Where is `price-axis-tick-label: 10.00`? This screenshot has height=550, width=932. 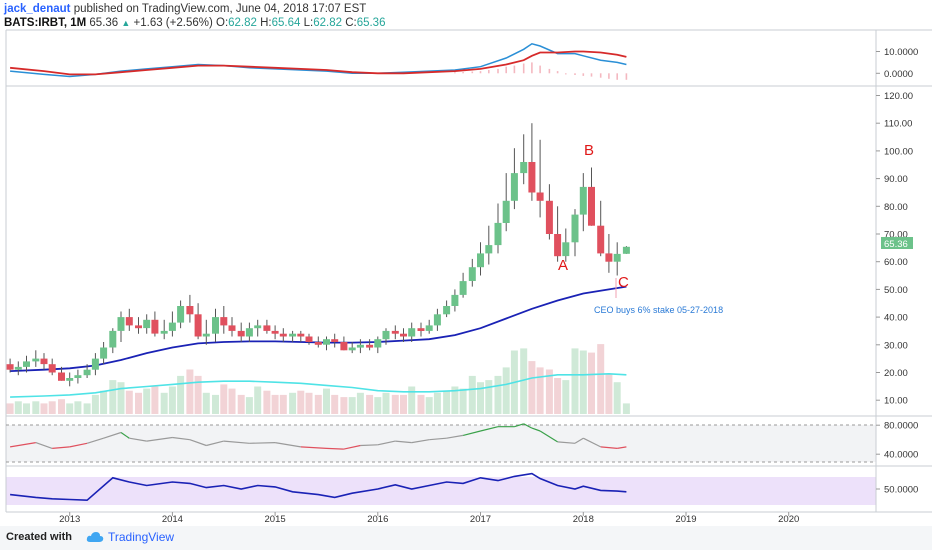 price-axis-tick-label: 10.00 is located at coordinates (896, 401).